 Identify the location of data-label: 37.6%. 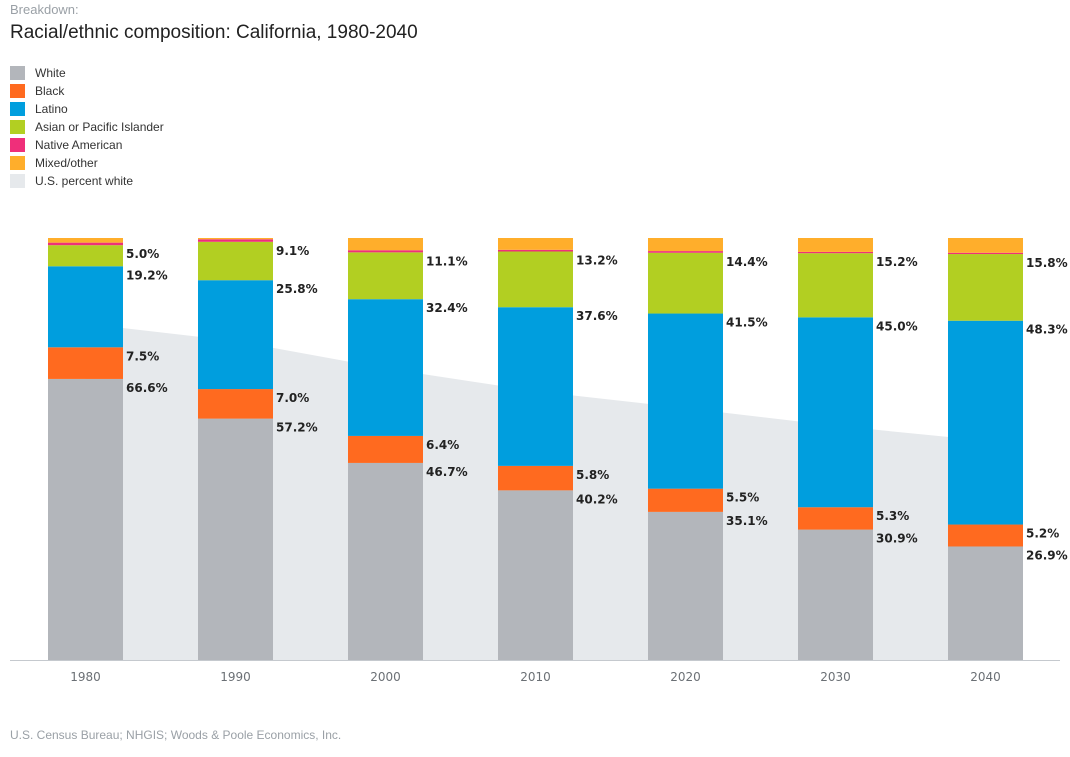
(597, 316).